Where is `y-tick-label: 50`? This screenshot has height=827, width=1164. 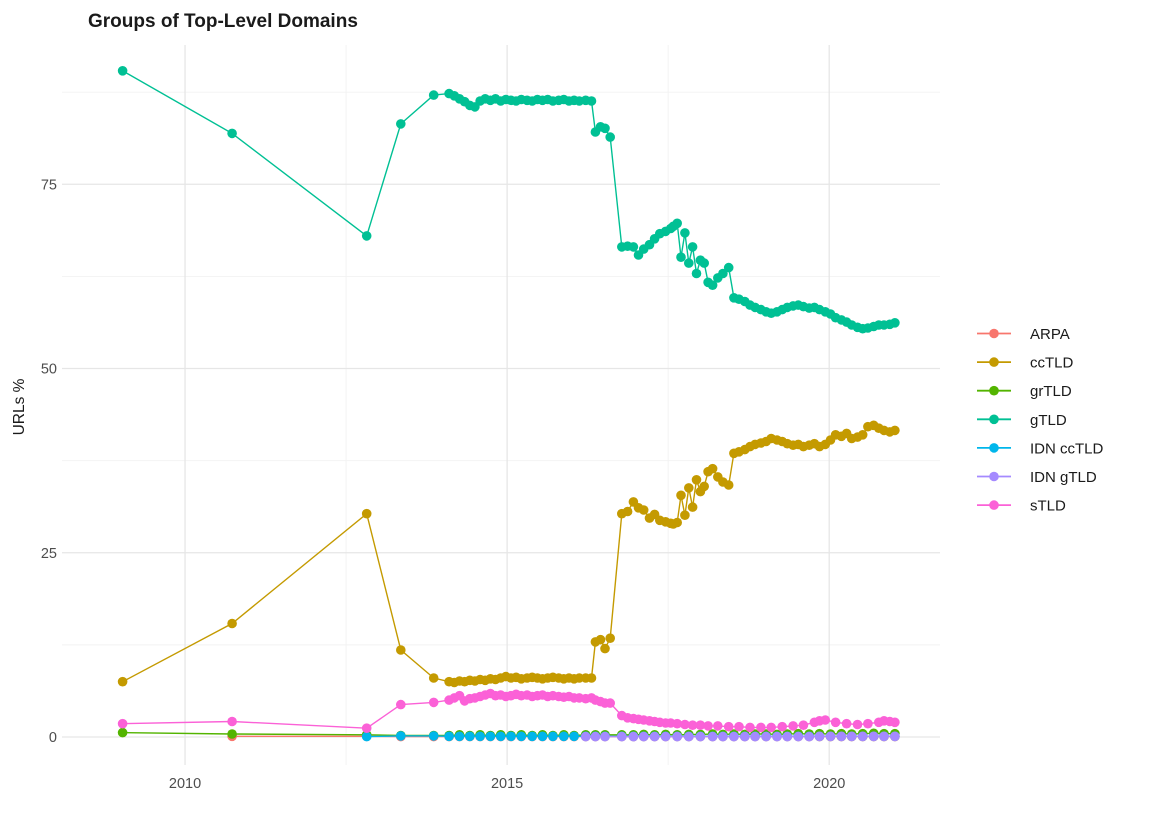
y-tick-label: 50 is located at coordinates (49, 370).